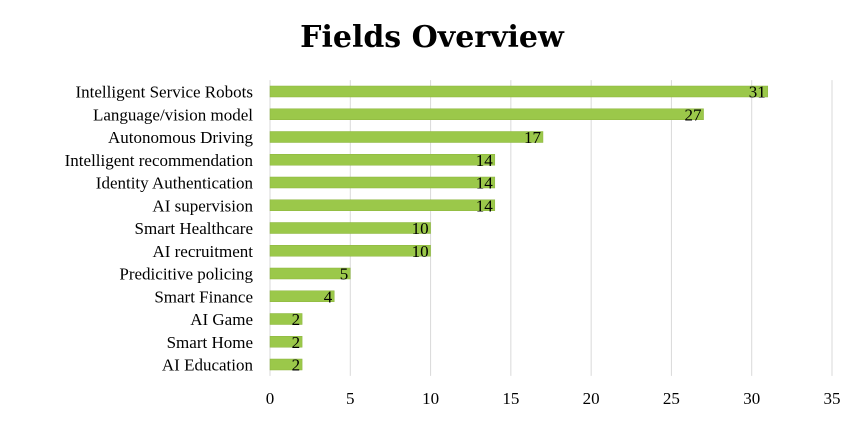 Image resolution: width=864 pixels, height=422 pixels. Describe the element at coordinates (328, 296) in the screenshot. I see `data-label: 4` at that location.